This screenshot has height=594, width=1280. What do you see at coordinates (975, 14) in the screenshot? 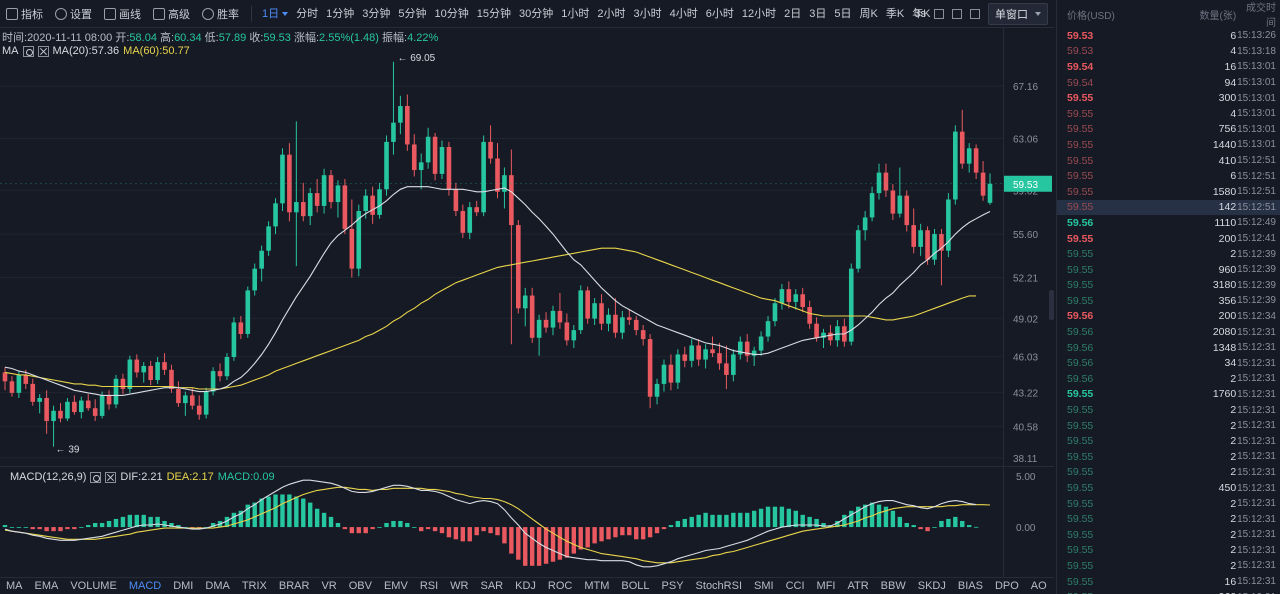
I see `settings-square-icon` at bounding box center [975, 14].